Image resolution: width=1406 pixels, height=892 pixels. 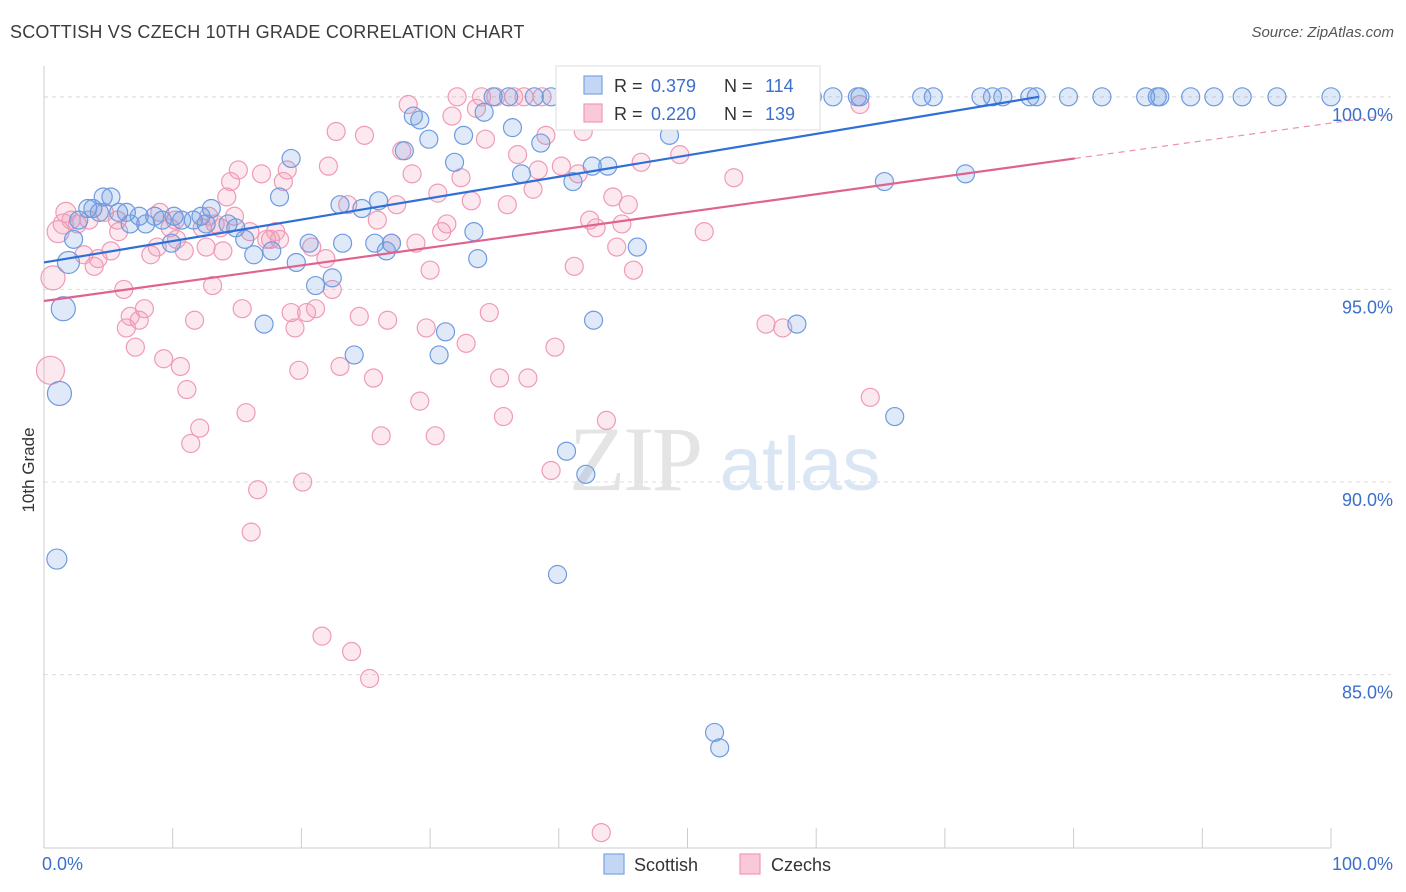 What do you see at coordinates (614, 864) in the screenshot?
I see `bottom-legend-swatch-scottish` at bounding box center [614, 864].